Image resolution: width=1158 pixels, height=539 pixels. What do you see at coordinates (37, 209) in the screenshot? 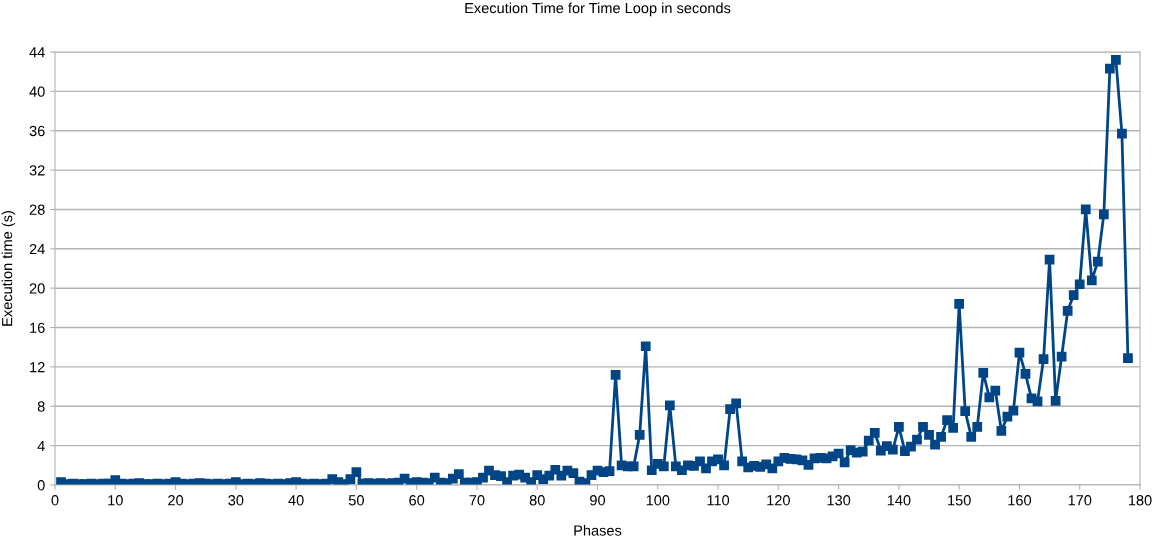
I see `y-tick-label: 28` at bounding box center [37, 209].